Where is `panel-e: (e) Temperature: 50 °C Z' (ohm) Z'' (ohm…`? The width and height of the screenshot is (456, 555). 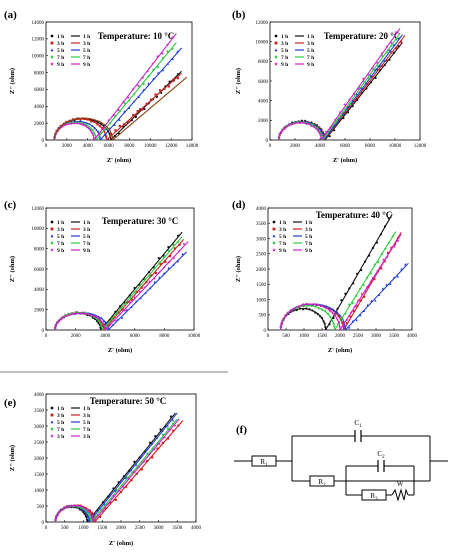 panel-e: (e) Temperature: 50 °C Z' (ohm) Z'' (ohm… is located at coordinates (103, 470).